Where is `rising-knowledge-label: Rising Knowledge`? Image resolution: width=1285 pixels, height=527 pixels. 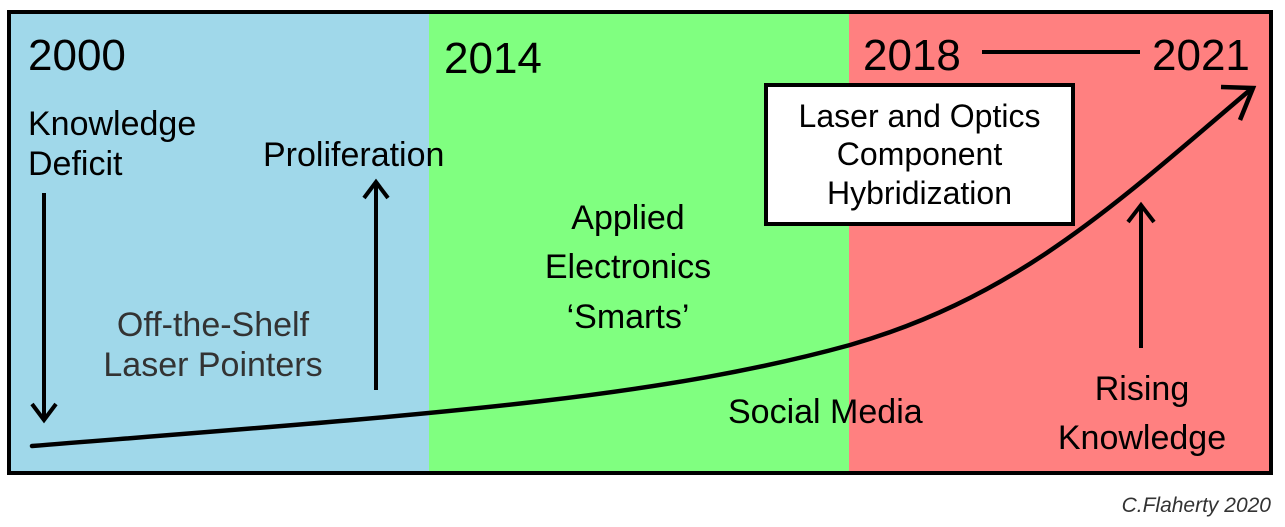
rising-knowledge-label: Rising Knowledge is located at coordinates (1142, 414).